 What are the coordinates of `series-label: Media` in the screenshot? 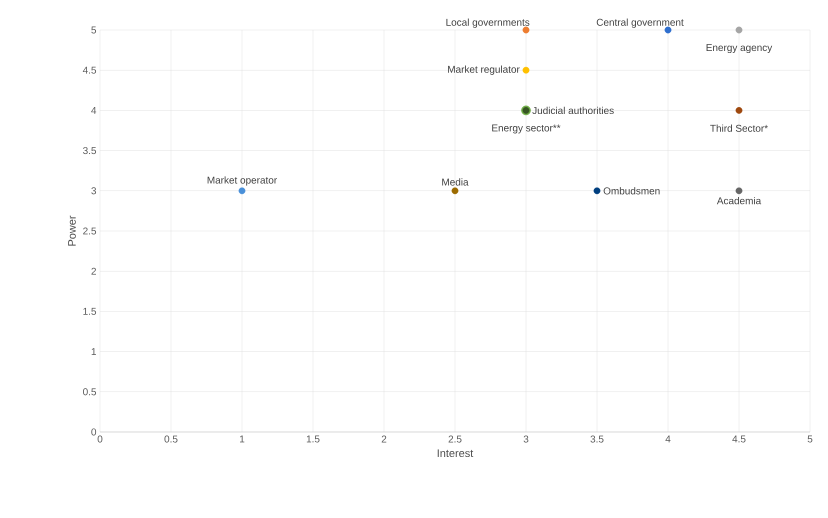 It's located at (455, 182).